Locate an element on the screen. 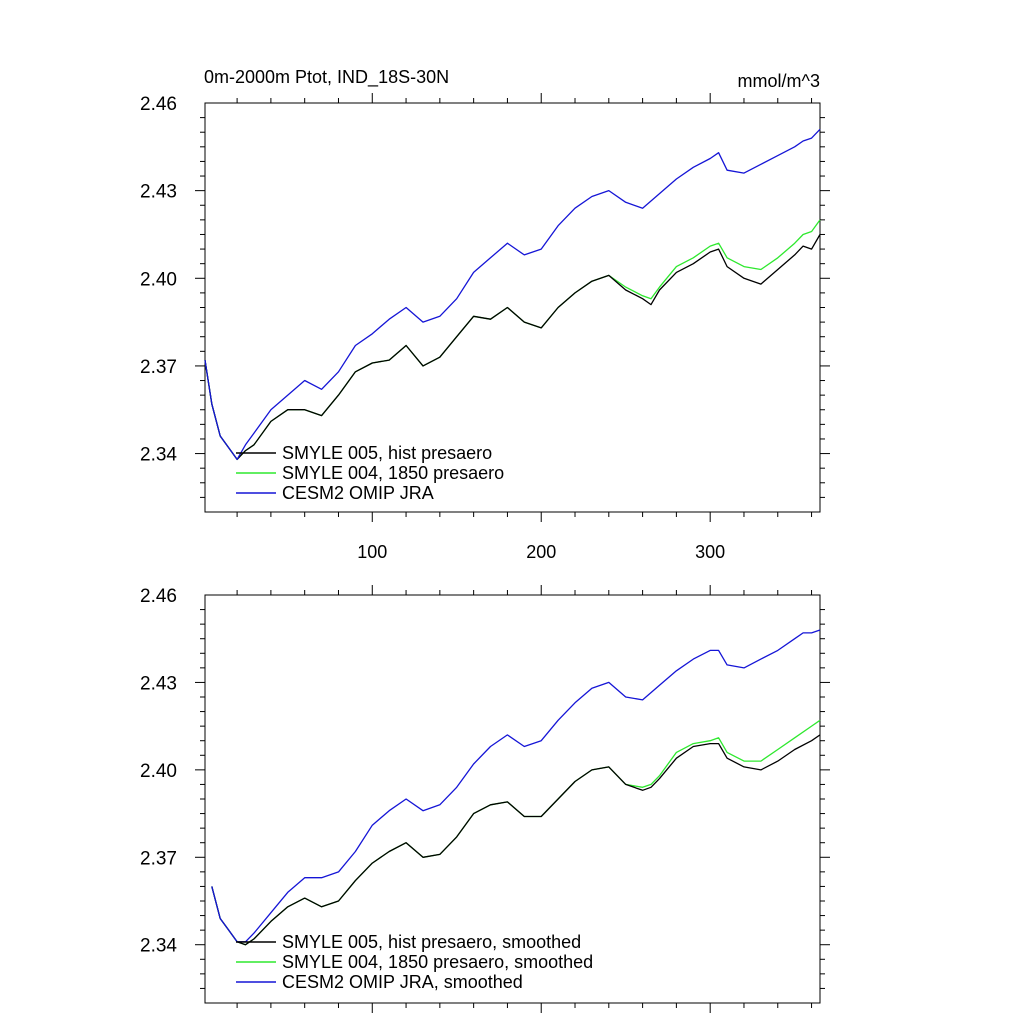 The image size is (1024, 1029). legend-label: CESM2 OMIP JRA, smoothed is located at coordinates (402, 982).